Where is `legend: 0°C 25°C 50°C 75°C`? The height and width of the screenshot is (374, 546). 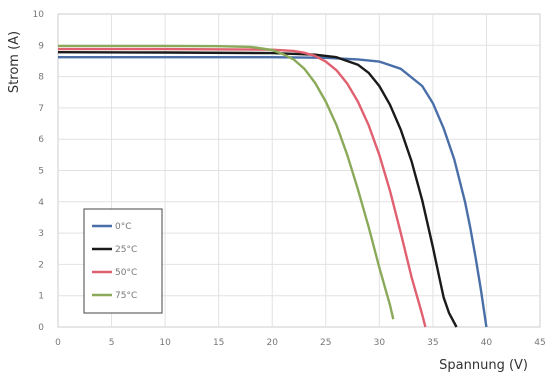 legend: 0°C 25°C 50°C 75°C is located at coordinates (123, 261).